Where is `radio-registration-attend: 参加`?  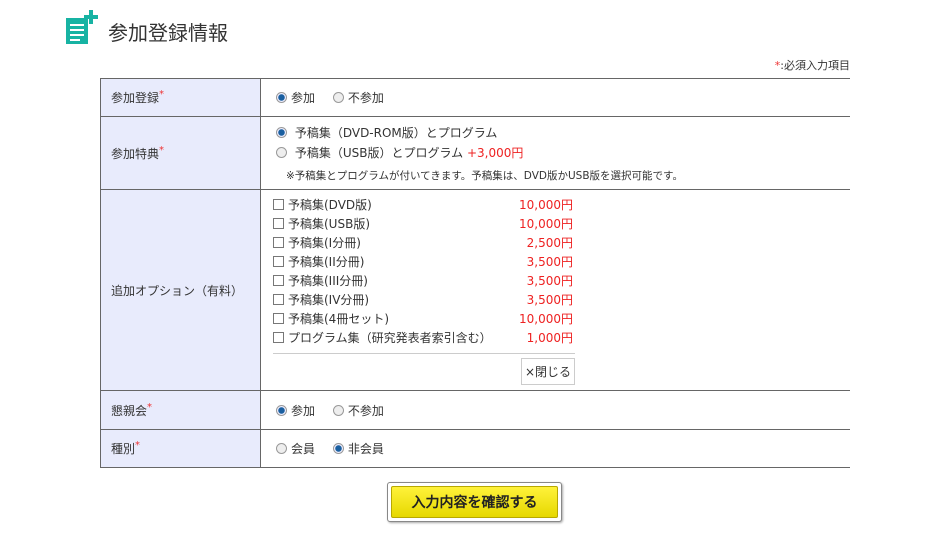 radio-registration-attend: 参加 is located at coordinates (295, 98).